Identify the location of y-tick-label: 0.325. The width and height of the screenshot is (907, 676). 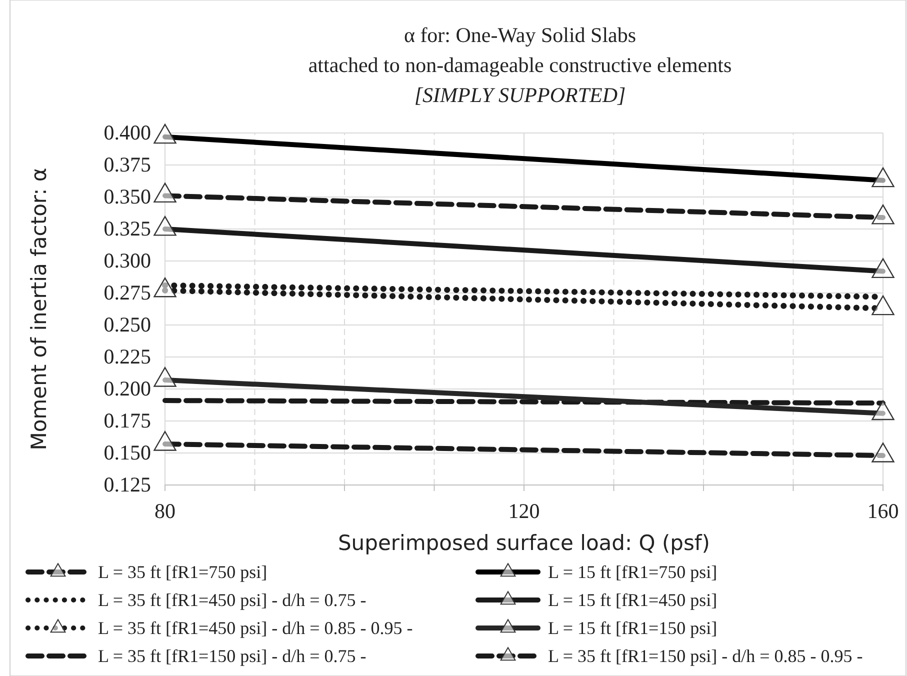
(127, 228).